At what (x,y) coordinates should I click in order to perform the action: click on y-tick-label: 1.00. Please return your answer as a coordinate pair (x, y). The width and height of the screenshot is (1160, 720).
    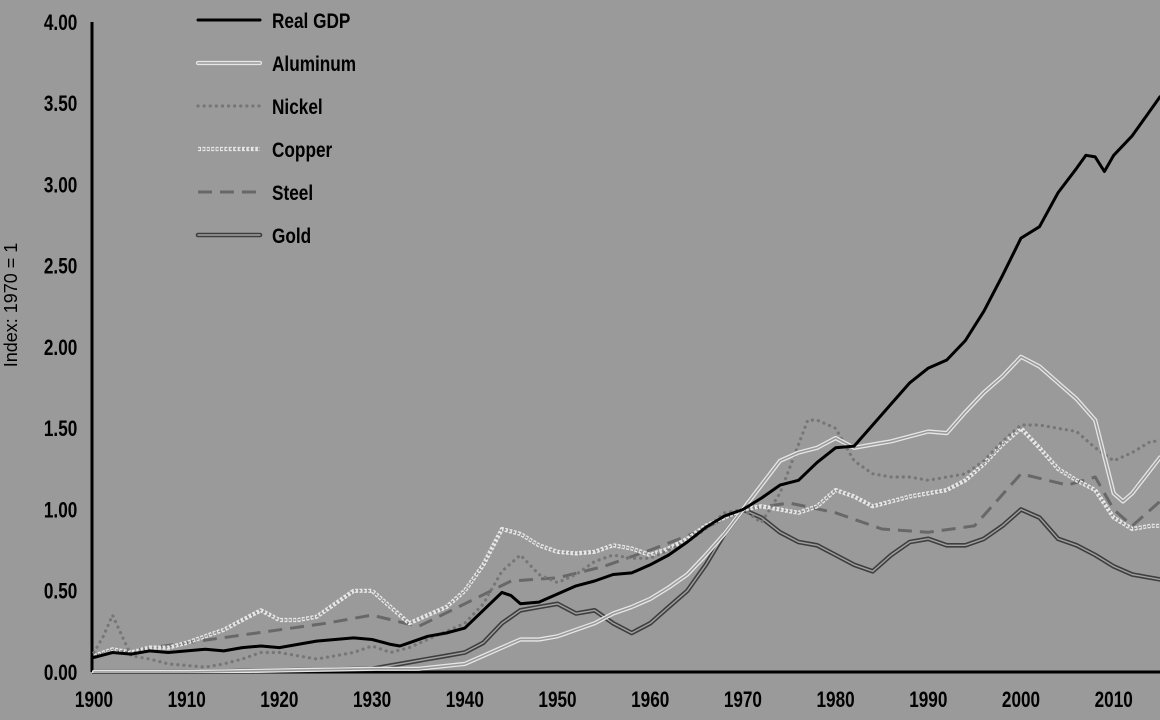
    Looking at the image, I should click on (60, 511).